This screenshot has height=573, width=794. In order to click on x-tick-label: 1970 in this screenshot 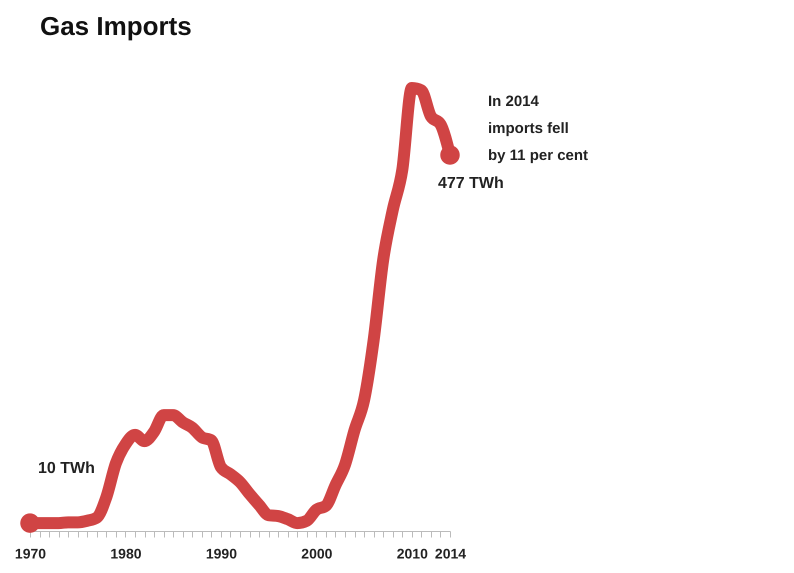, I will do `click(30, 554)`.